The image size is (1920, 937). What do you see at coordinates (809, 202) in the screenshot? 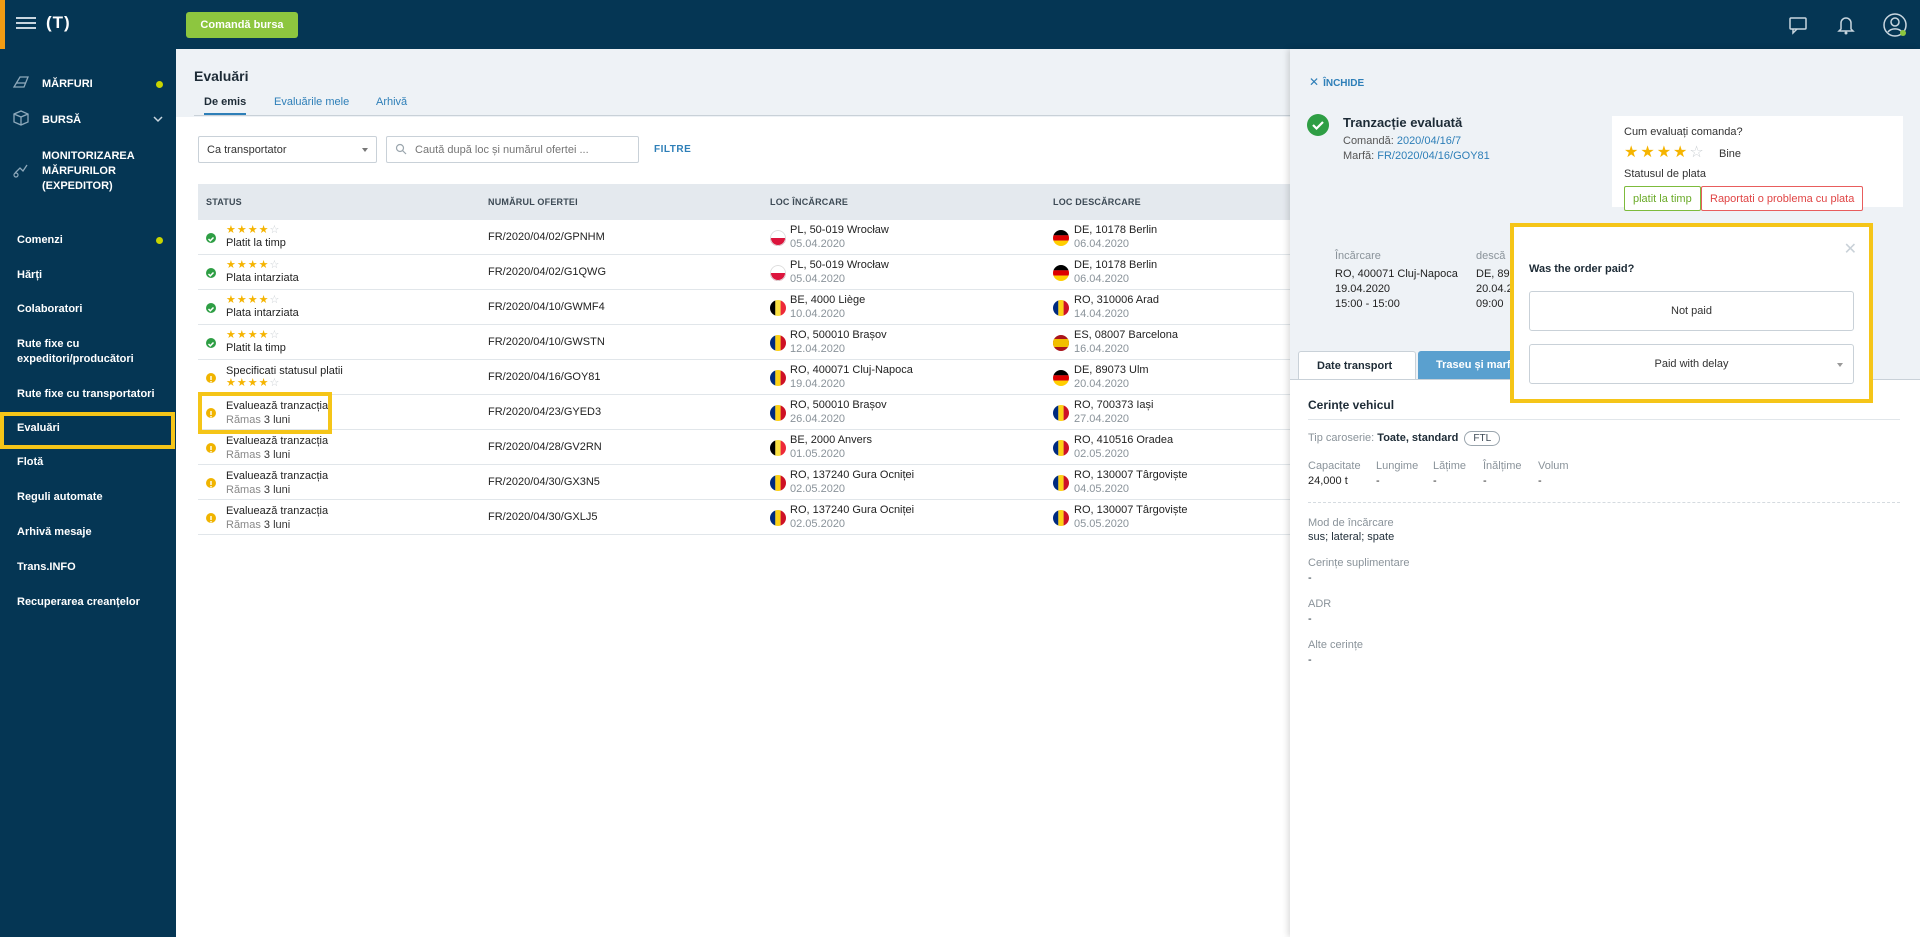
I see `column-header-loading: LOC ÎNCĂRCARE` at bounding box center [809, 202].